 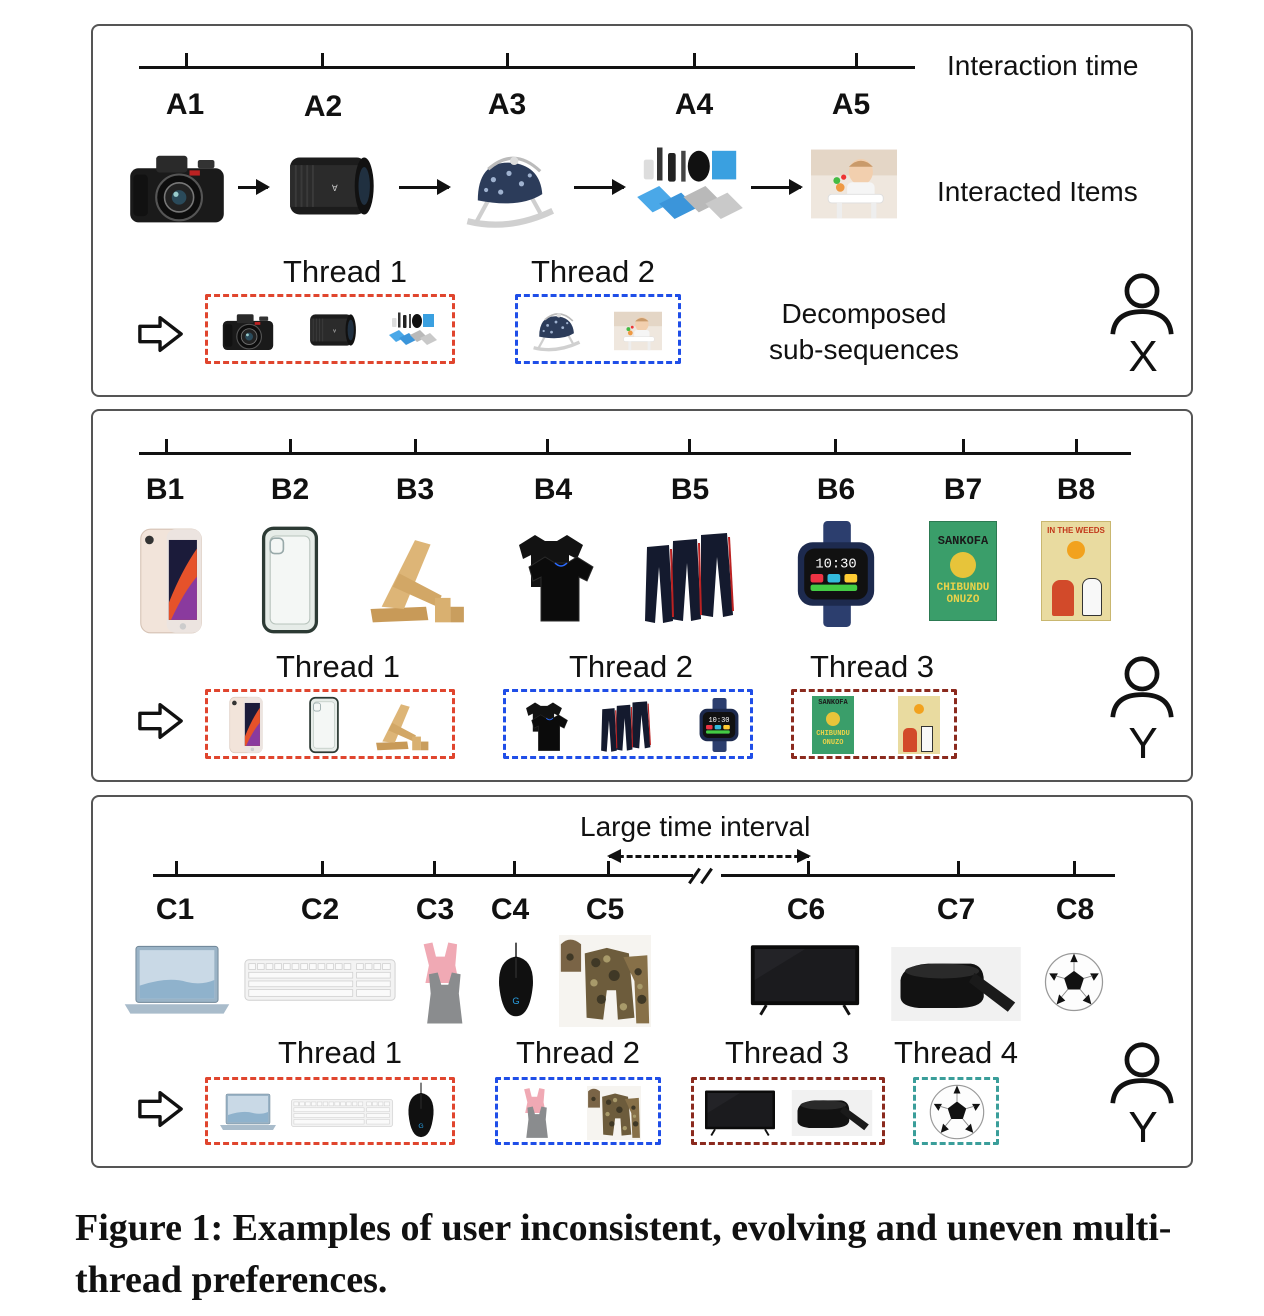 What do you see at coordinates (835, 446) in the screenshot?
I see `tick-b6` at bounding box center [835, 446].